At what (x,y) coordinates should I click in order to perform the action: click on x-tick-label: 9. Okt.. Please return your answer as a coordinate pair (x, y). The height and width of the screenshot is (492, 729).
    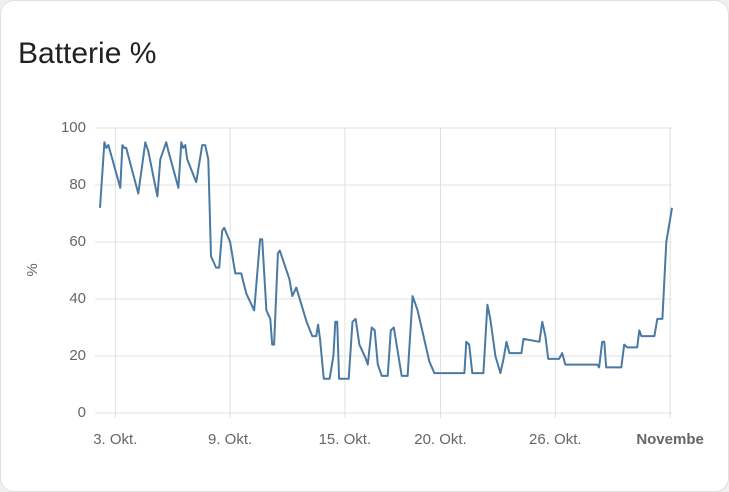
    Looking at the image, I should click on (230, 439).